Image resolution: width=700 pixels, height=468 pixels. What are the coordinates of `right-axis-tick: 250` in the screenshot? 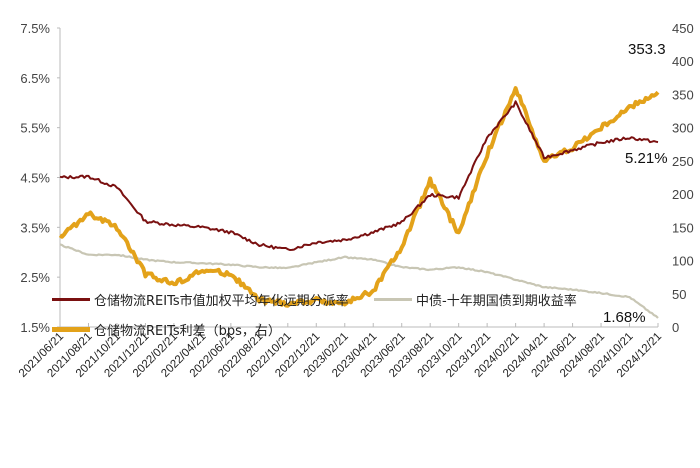 It's located at (683, 161).